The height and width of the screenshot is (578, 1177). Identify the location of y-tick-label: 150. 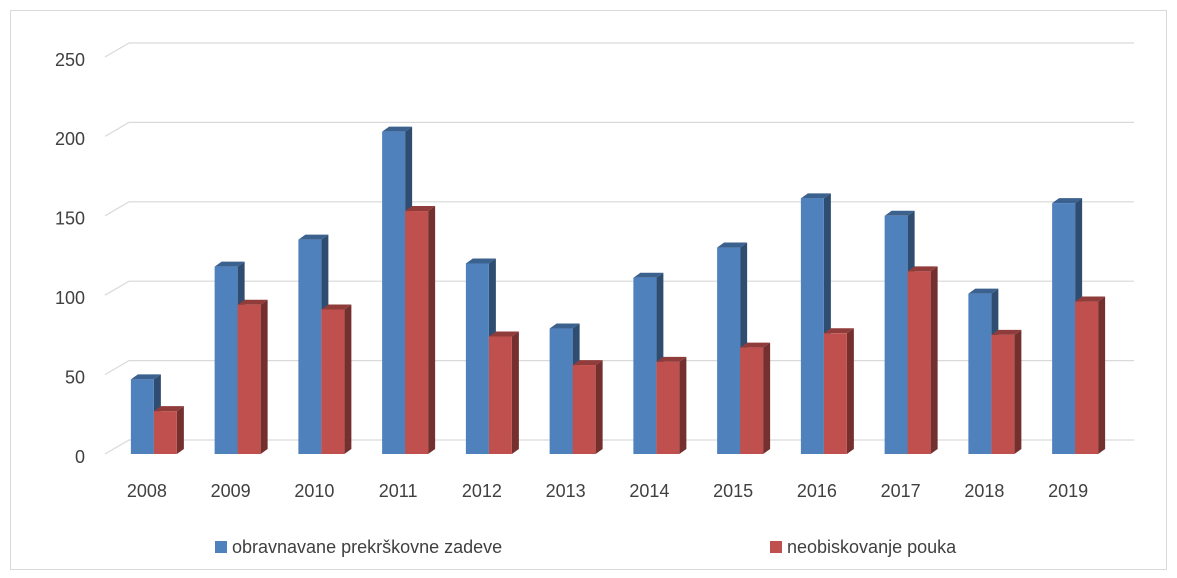
(70, 219).